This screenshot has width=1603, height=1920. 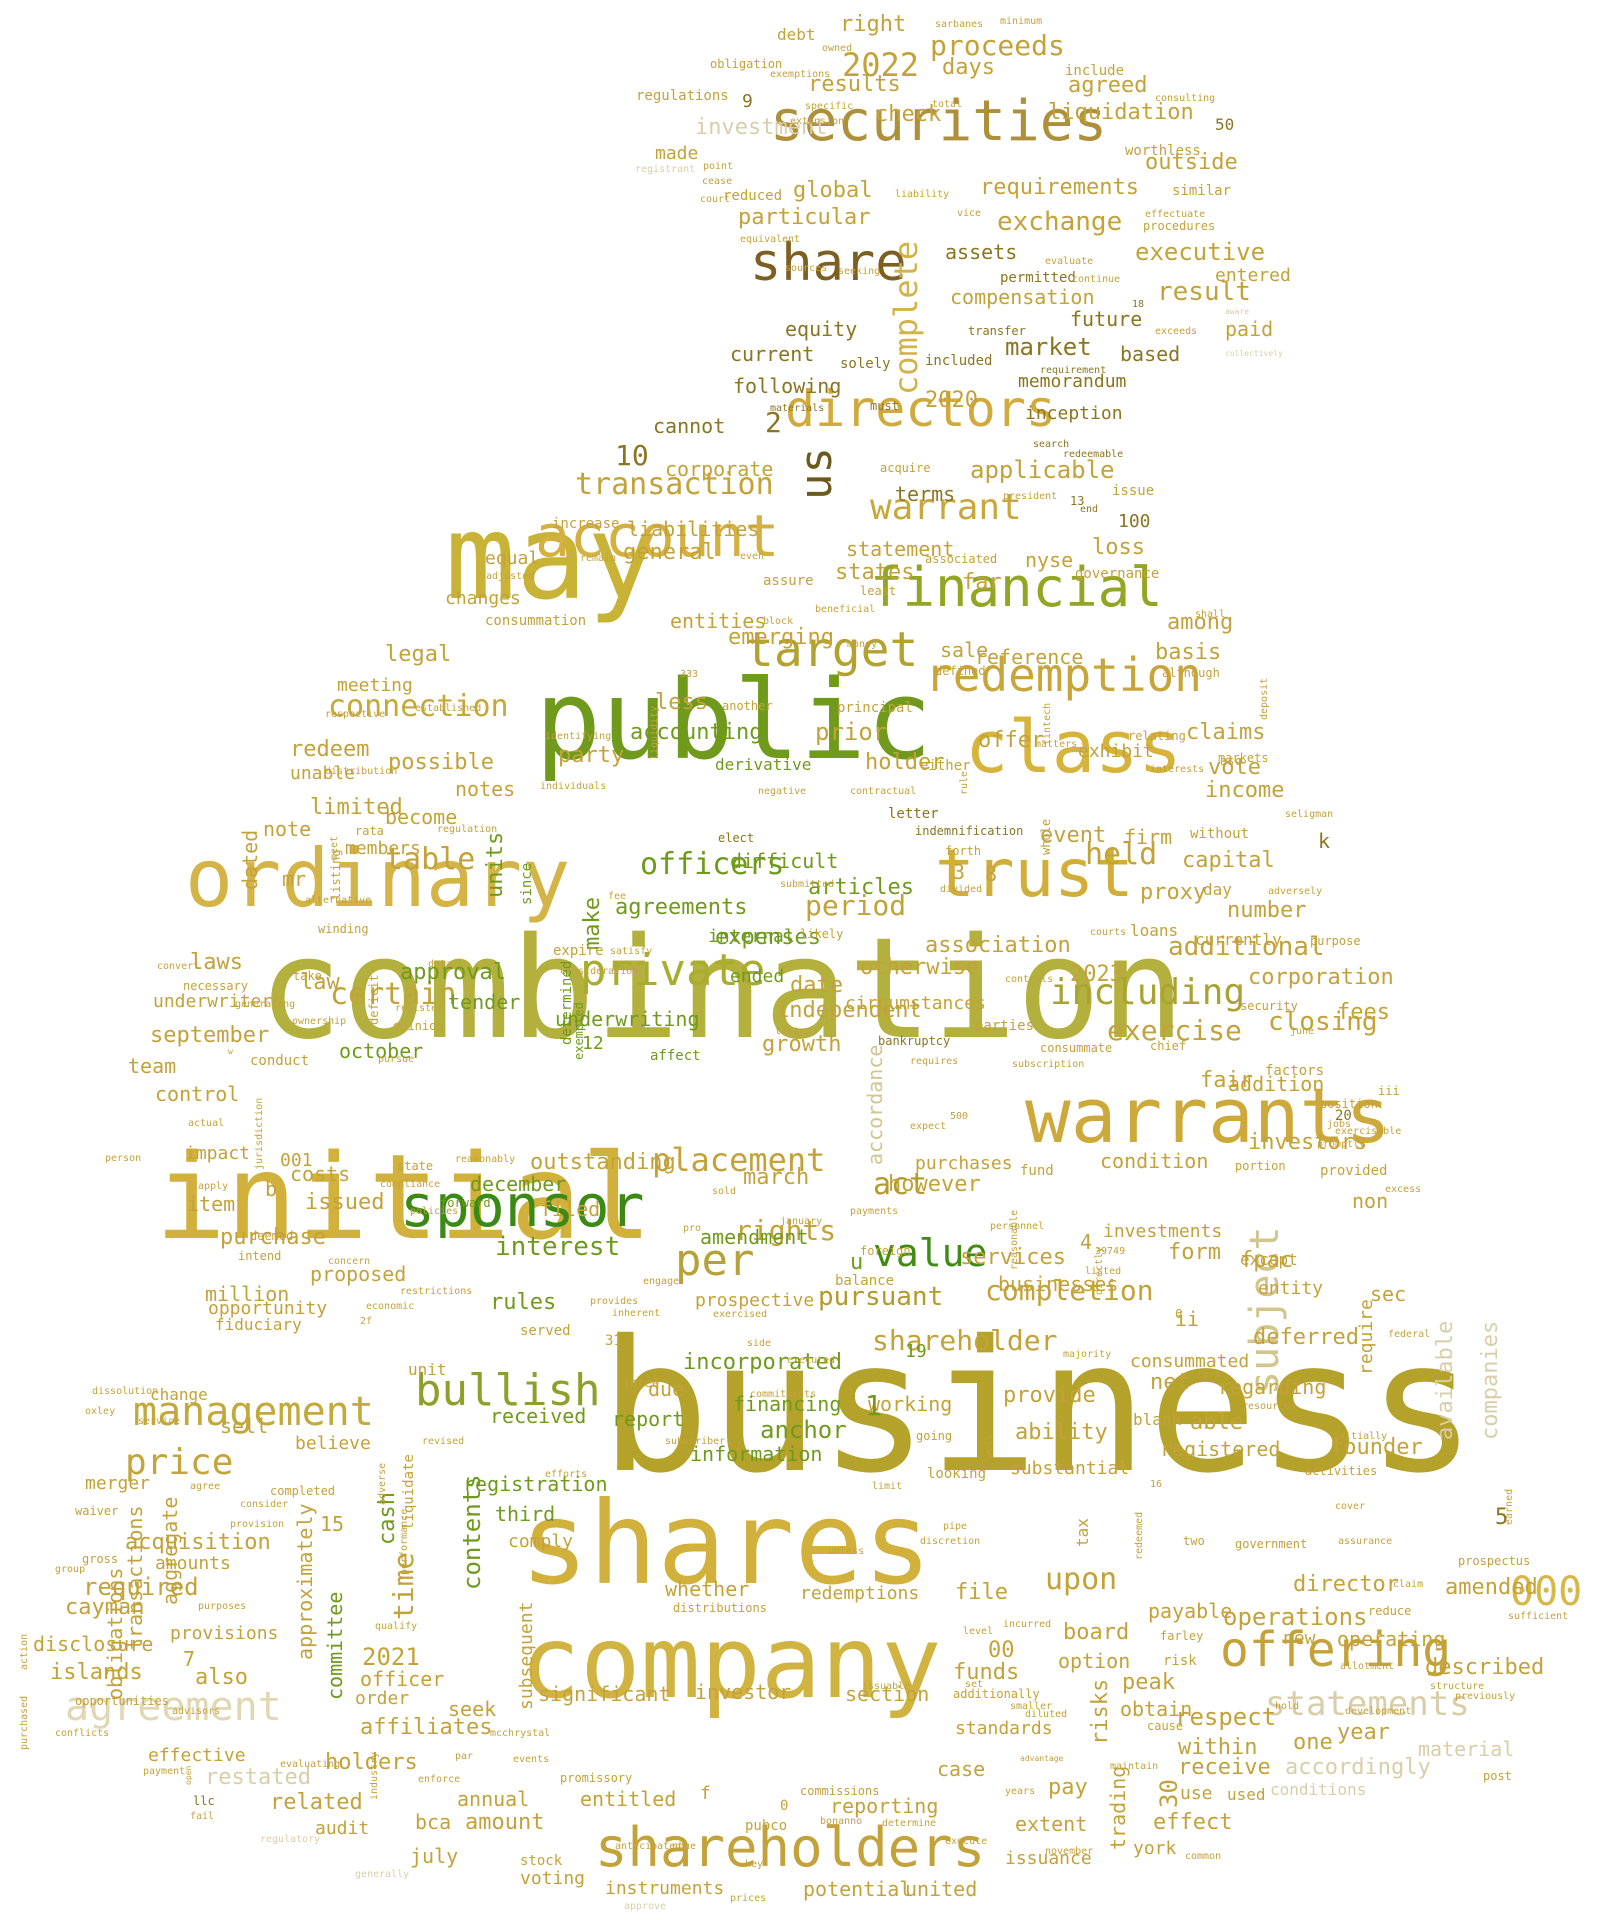 What do you see at coordinates (1366, 1337) in the screenshot?
I see `cloud-word: require` at bounding box center [1366, 1337].